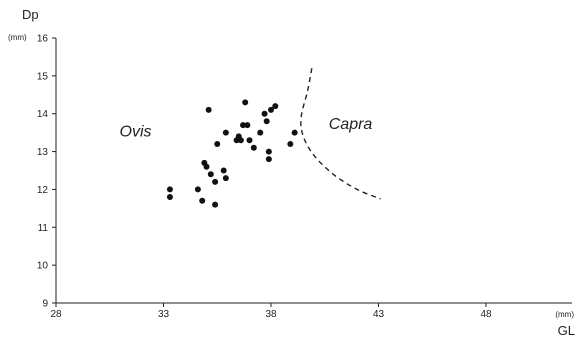  Describe the element at coordinates (164, 314) in the screenshot. I see `x-tick-label: 33` at that location.